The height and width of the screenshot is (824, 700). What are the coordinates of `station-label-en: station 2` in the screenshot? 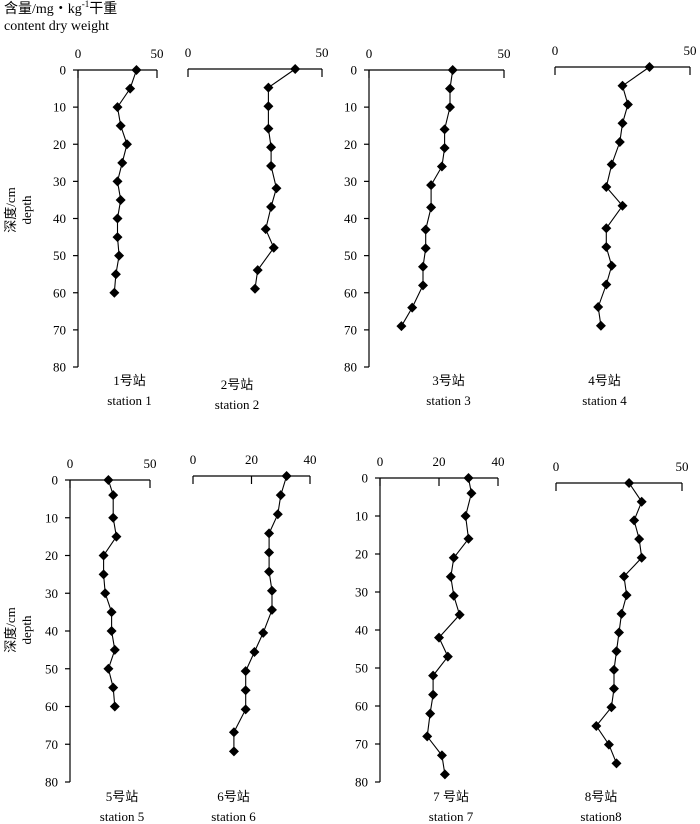 It's located at (237, 404).